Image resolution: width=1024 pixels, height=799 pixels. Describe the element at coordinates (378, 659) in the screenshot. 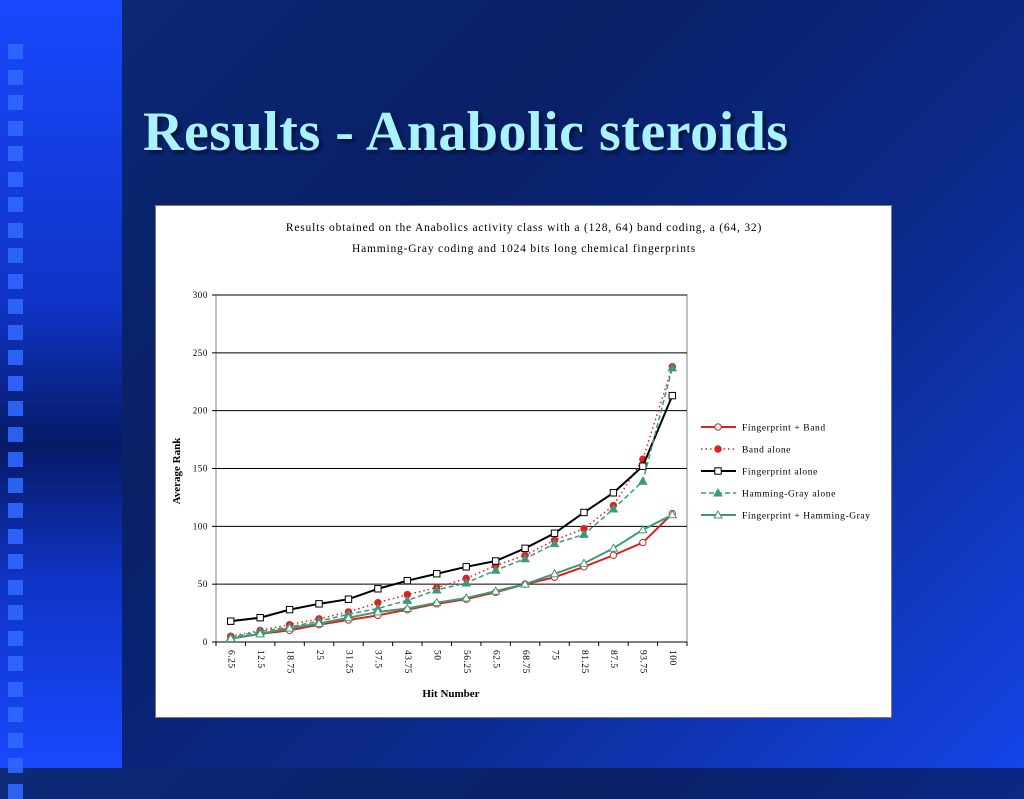

I see `x-tick-label: 37.5` at that location.